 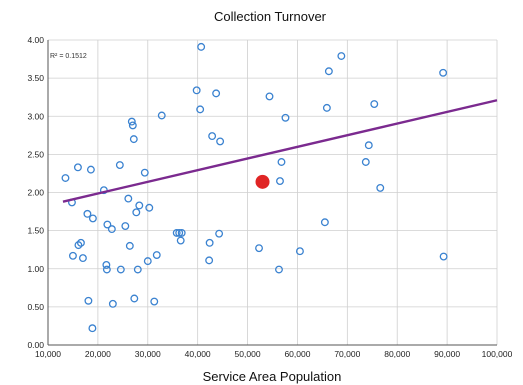 I want to click on x-tick-label: 90,000, so click(x=447, y=354).